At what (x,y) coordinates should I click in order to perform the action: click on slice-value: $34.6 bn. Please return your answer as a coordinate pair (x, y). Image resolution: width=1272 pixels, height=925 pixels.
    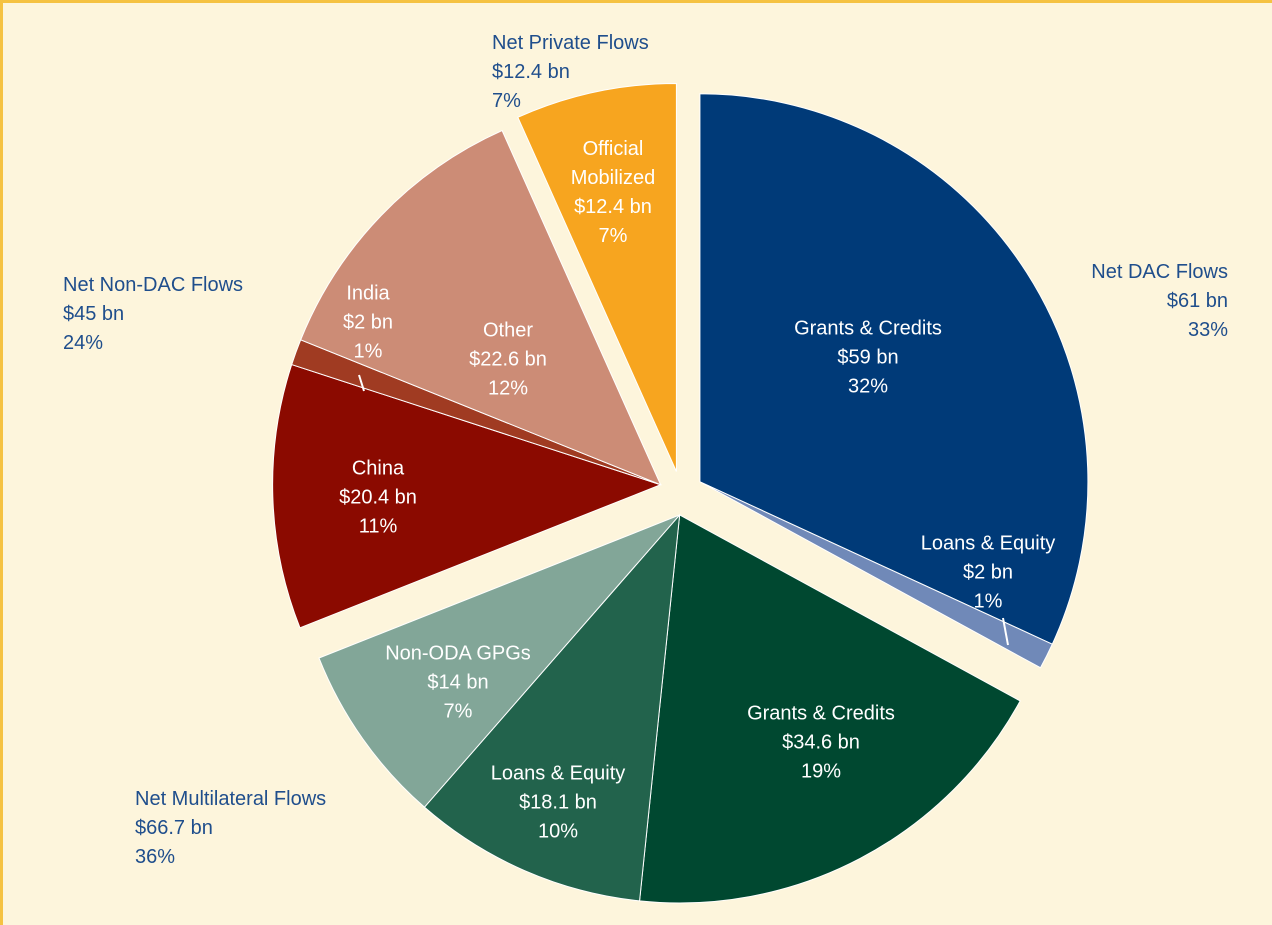
    Looking at the image, I should click on (821, 742).